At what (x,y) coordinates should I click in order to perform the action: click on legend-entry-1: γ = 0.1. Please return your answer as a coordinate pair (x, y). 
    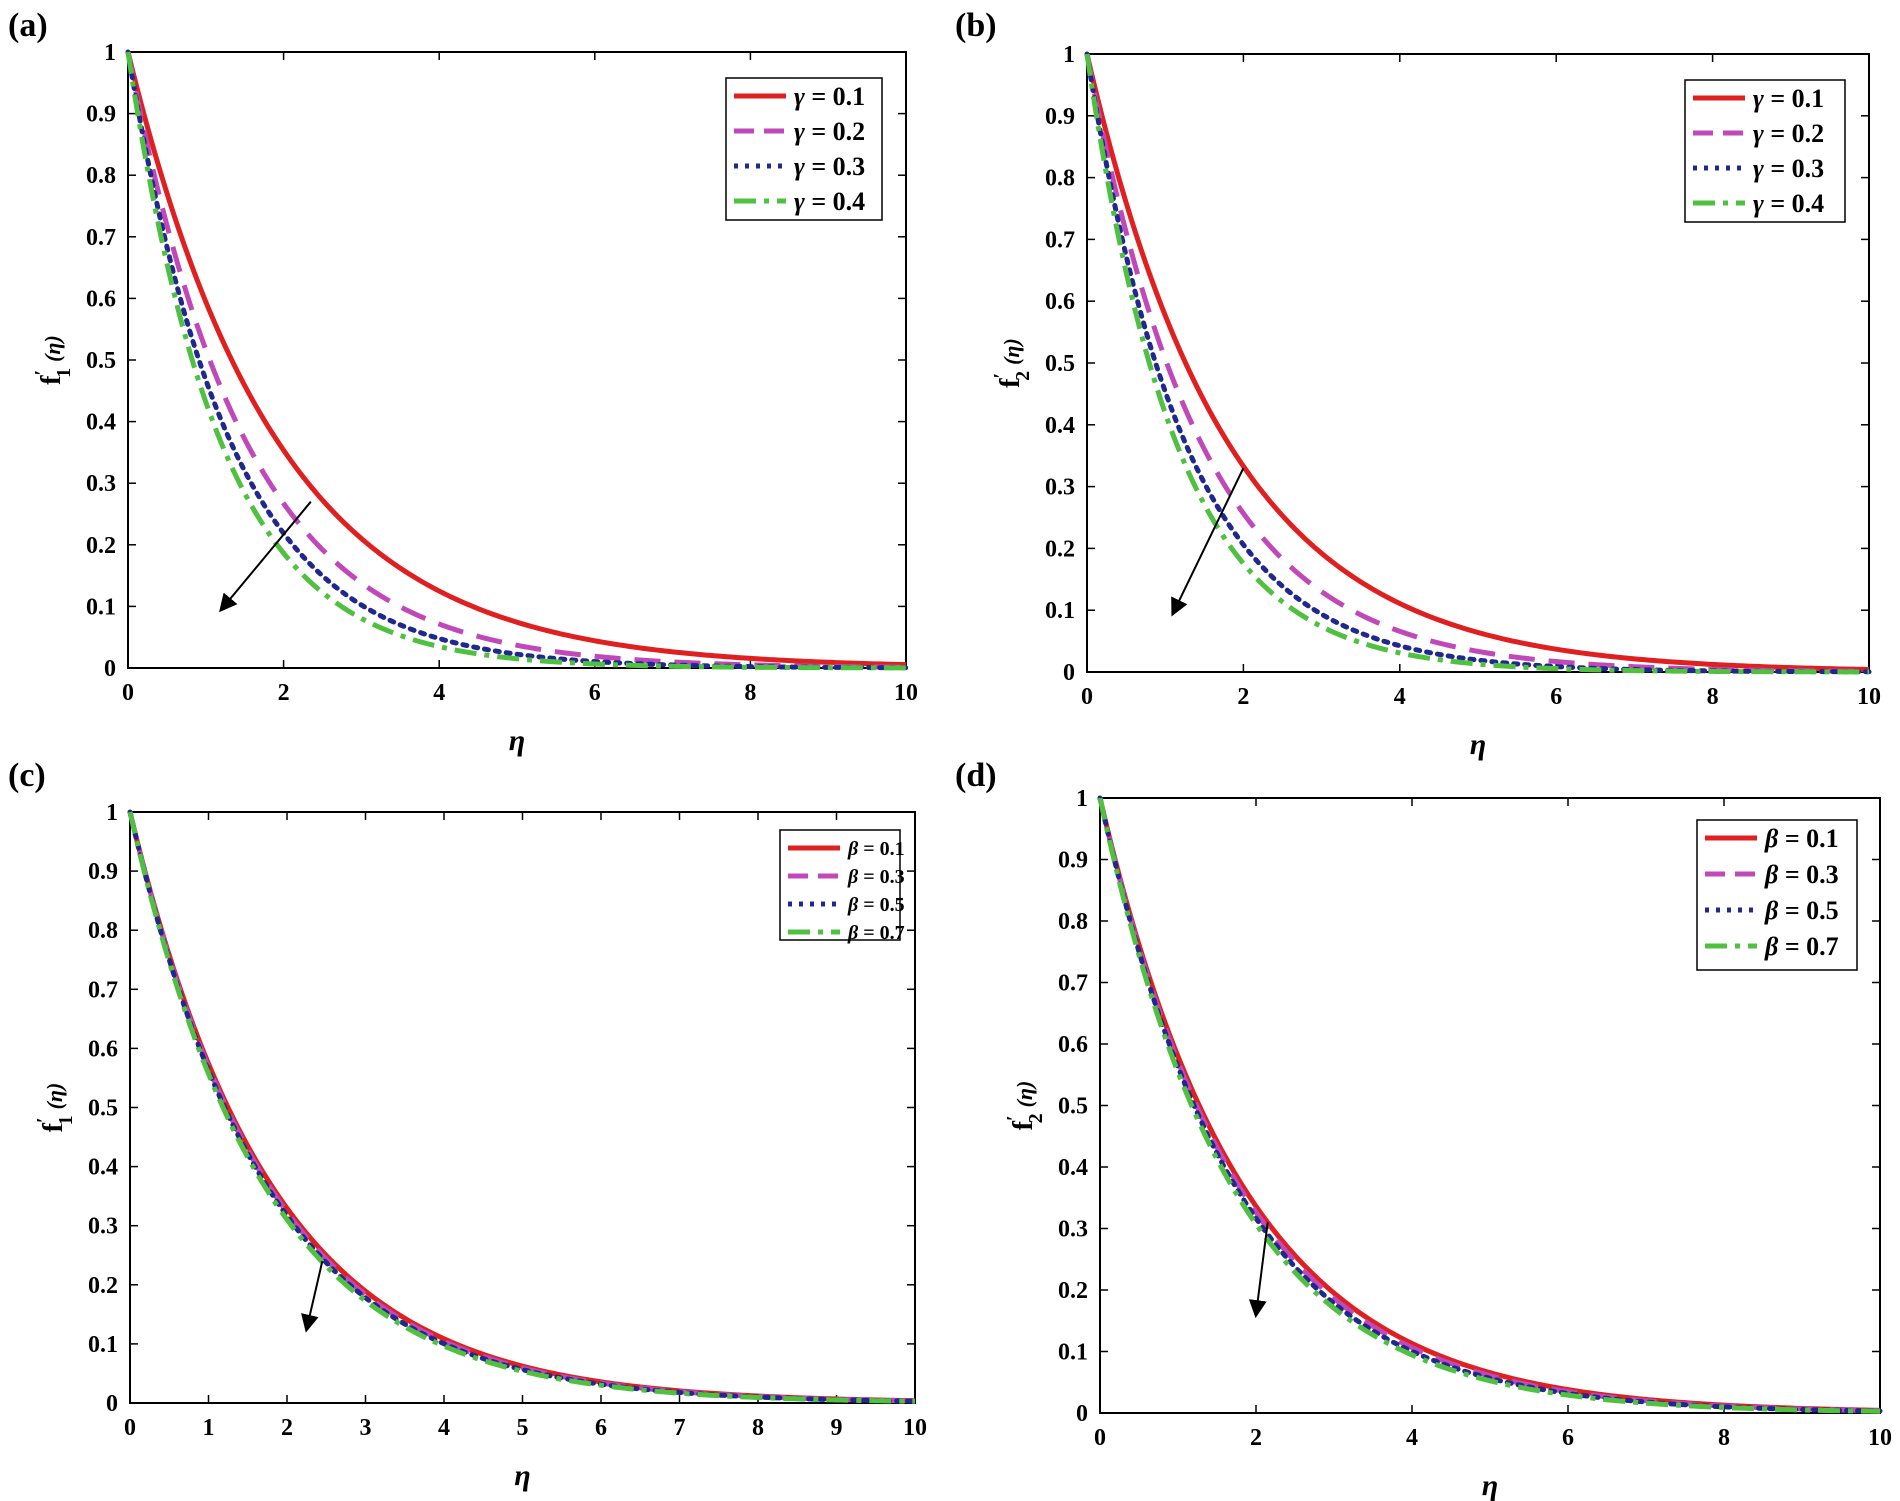
    Looking at the image, I should click on (1788, 98).